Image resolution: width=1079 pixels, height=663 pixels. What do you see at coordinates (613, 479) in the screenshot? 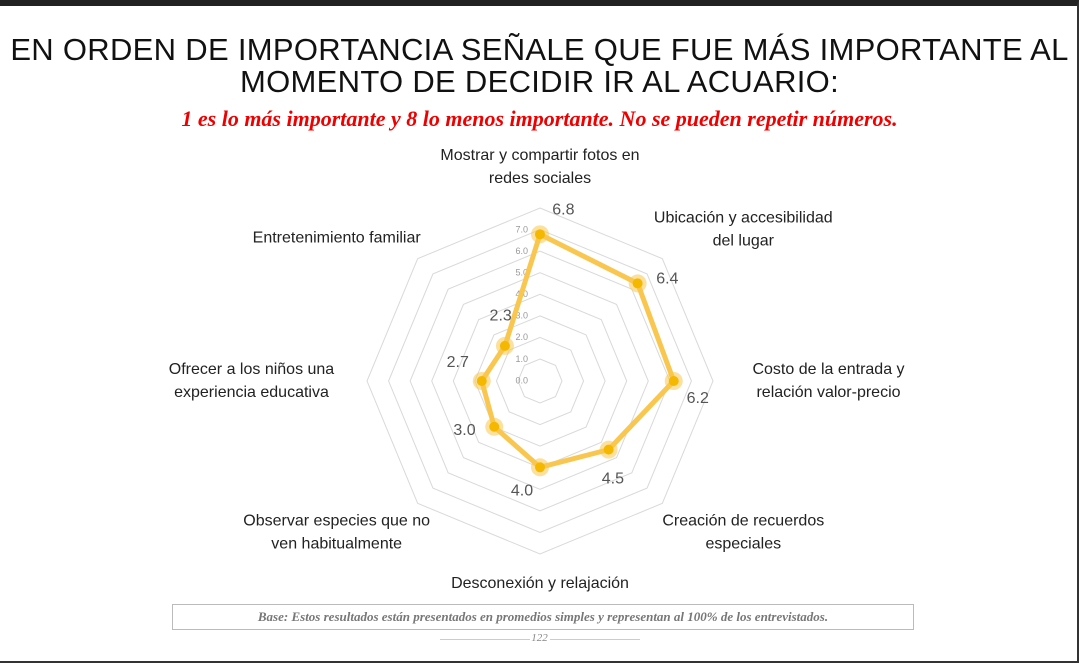
I see `value-label: 4.5` at bounding box center [613, 479].